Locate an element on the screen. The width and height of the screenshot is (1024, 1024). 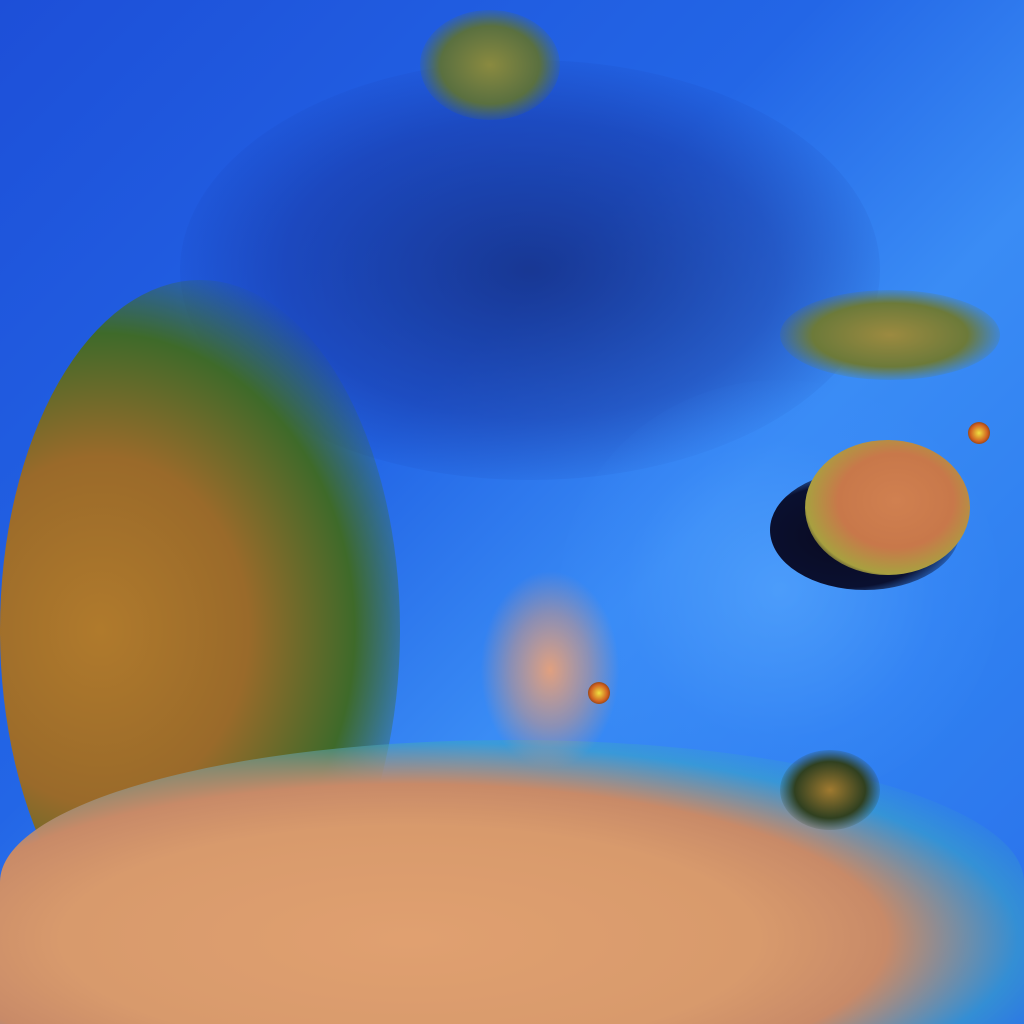
eastern-island is located at coordinates (887, 507).